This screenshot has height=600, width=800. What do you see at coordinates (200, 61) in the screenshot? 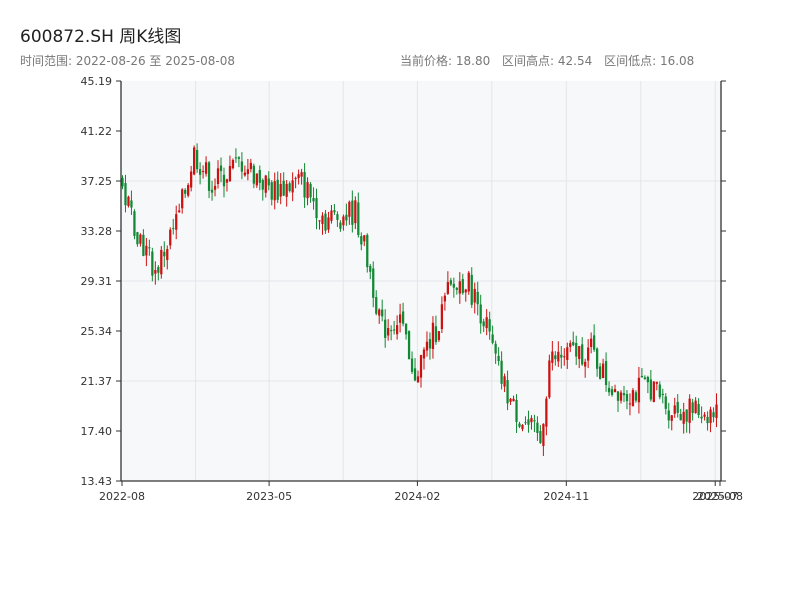
I see `date-end: 2025-08-08` at bounding box center [200, 61].